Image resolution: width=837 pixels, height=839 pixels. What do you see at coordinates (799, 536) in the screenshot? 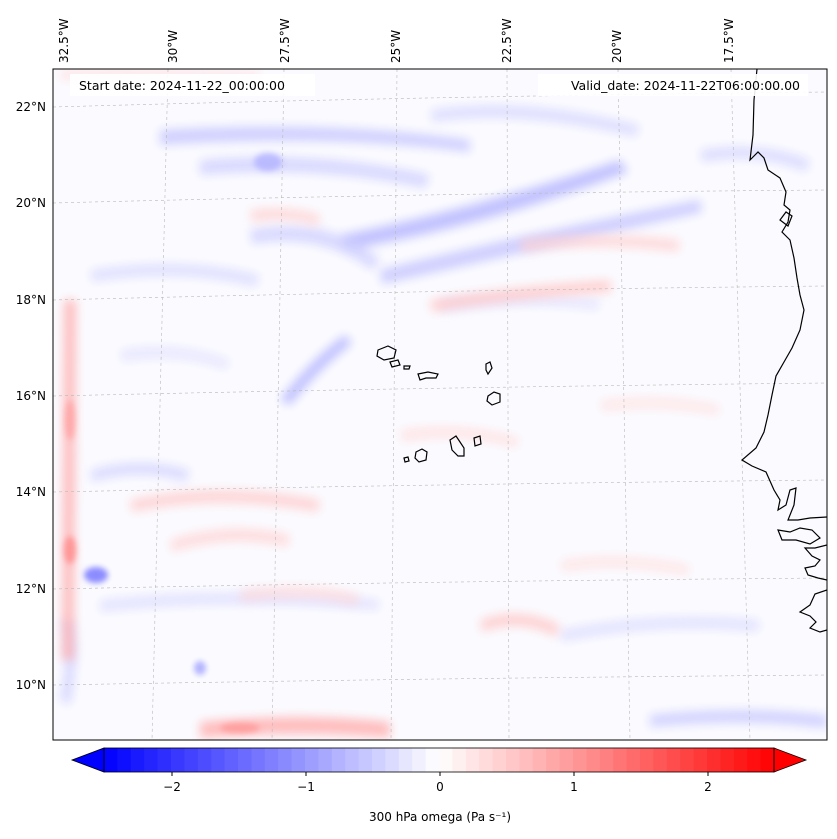
I see `coastline-estuary` at bounding box center [799, 536].